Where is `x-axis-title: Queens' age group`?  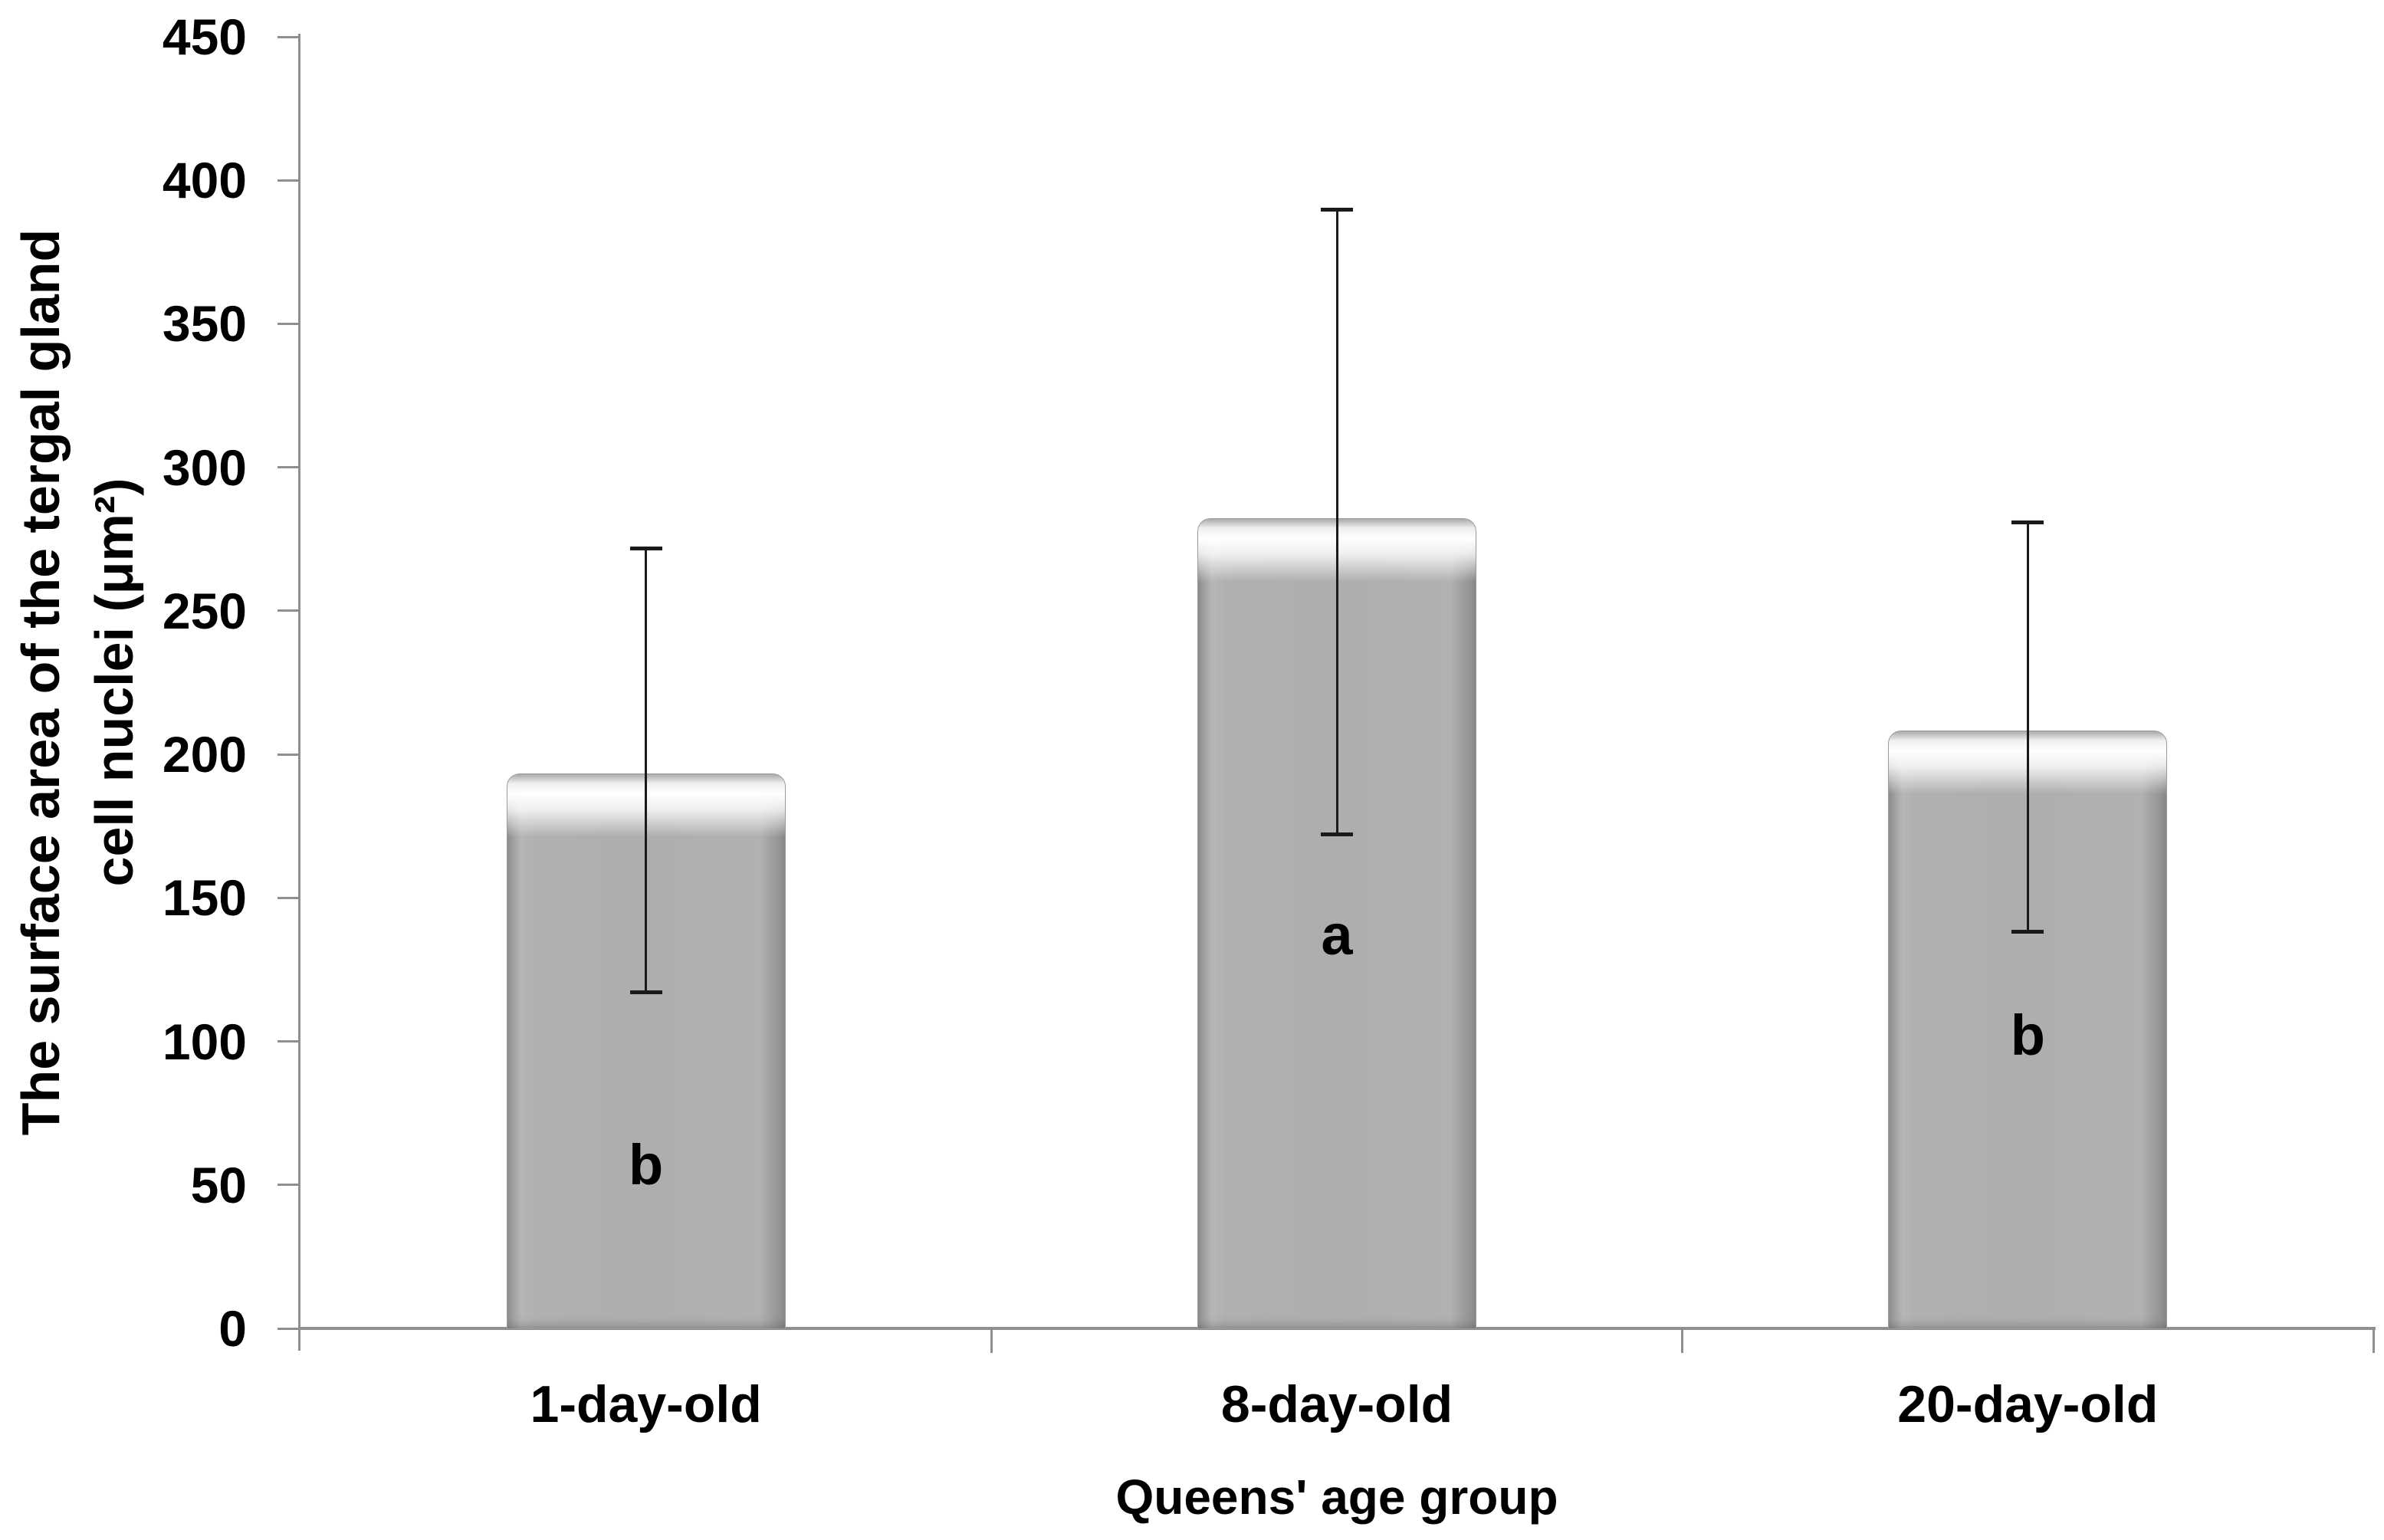 x-axis-title: Queens' age group is located at coordinates (1337, 1497).